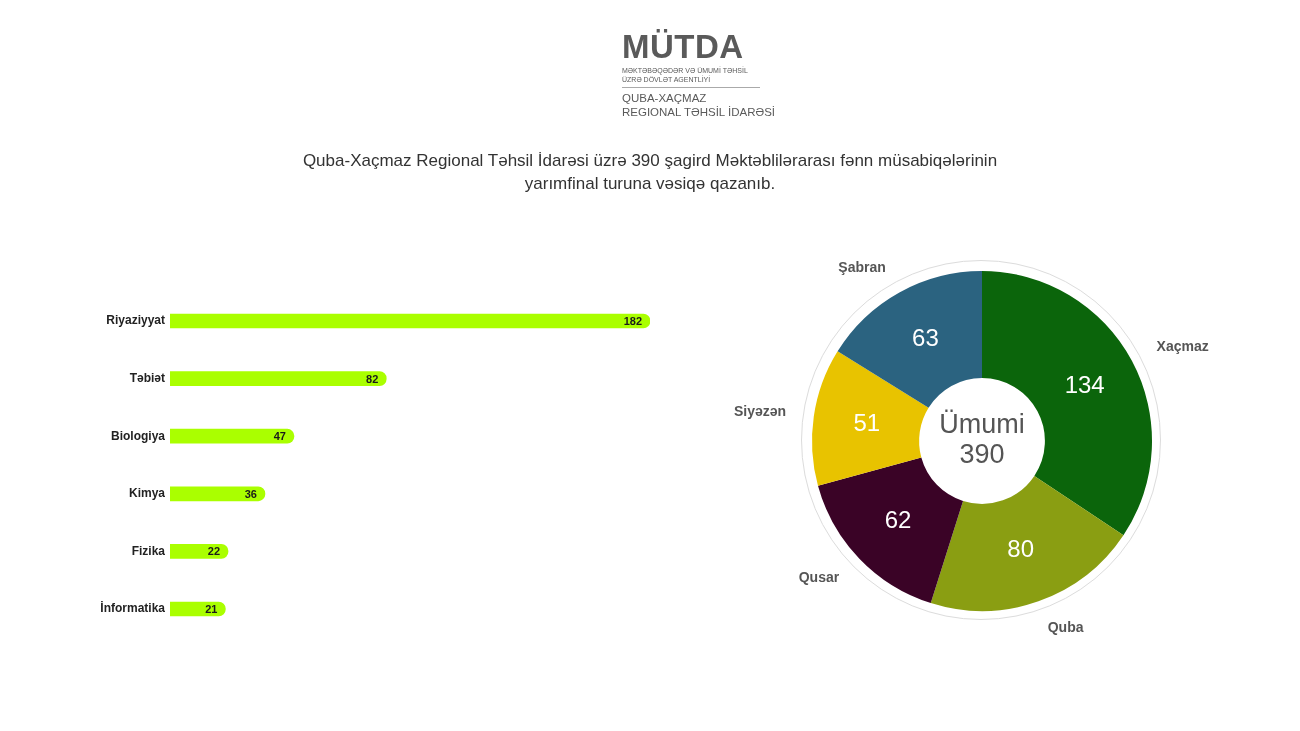 The image size is (1300, 731). I want to click on data-label: 63, so click(925, 337).